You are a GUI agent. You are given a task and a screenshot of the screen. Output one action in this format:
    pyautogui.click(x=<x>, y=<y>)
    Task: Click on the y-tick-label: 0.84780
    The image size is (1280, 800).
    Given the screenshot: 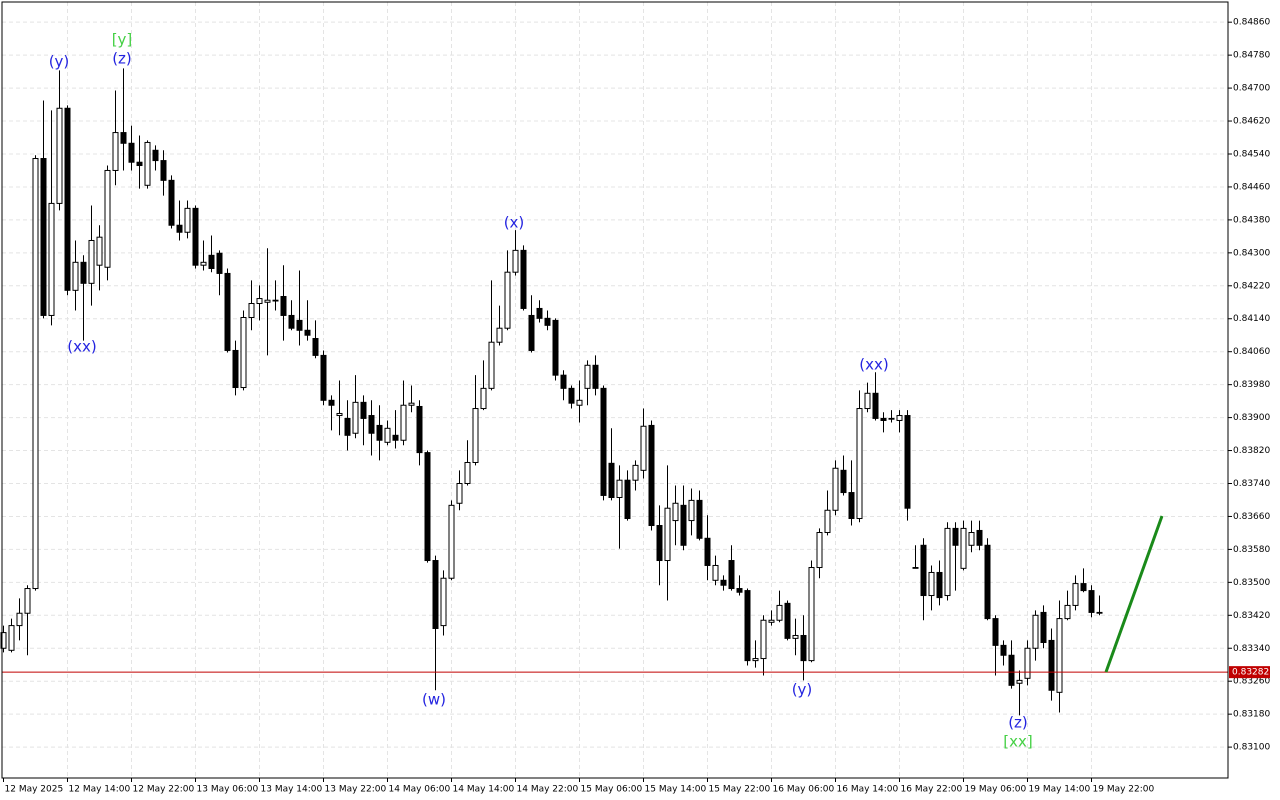 What is the action you would take?
    pyautogui.click(x=1251, y=56)
    